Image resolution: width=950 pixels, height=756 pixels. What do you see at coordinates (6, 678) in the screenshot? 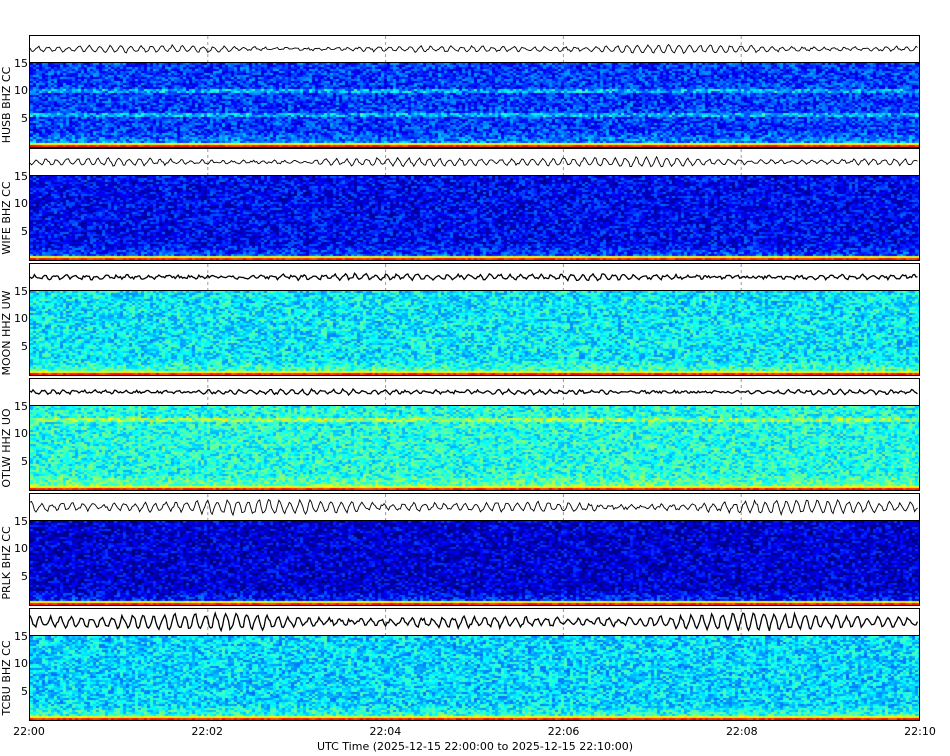
I see `channel-label: TCBU BHZ CC` at bounding box center [6, 678].